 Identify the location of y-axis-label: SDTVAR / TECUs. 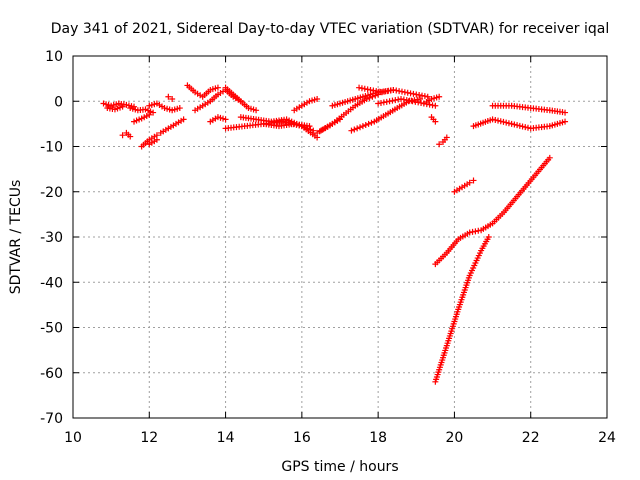
(16, 237).